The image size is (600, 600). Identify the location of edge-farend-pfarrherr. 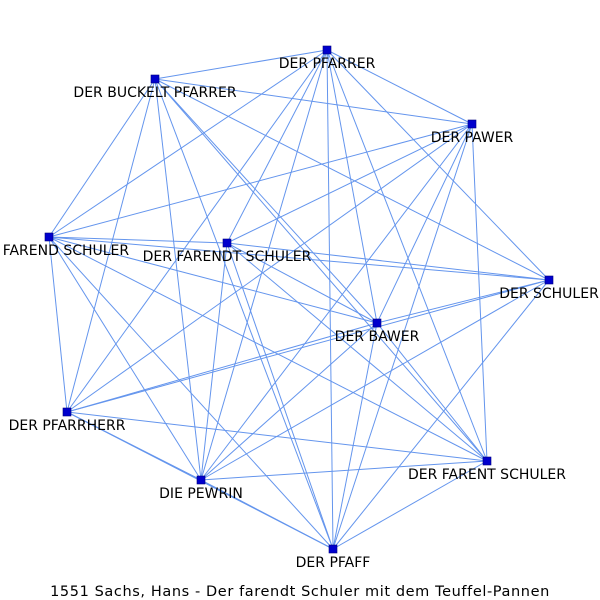
(58, 324).